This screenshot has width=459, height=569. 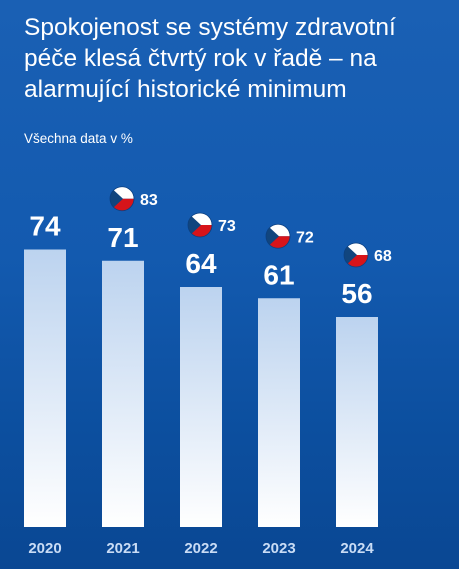 What do you see at coordinates (123, 393) in the screenshot?
I see `bar-2021` at bounding box center [123, 393].